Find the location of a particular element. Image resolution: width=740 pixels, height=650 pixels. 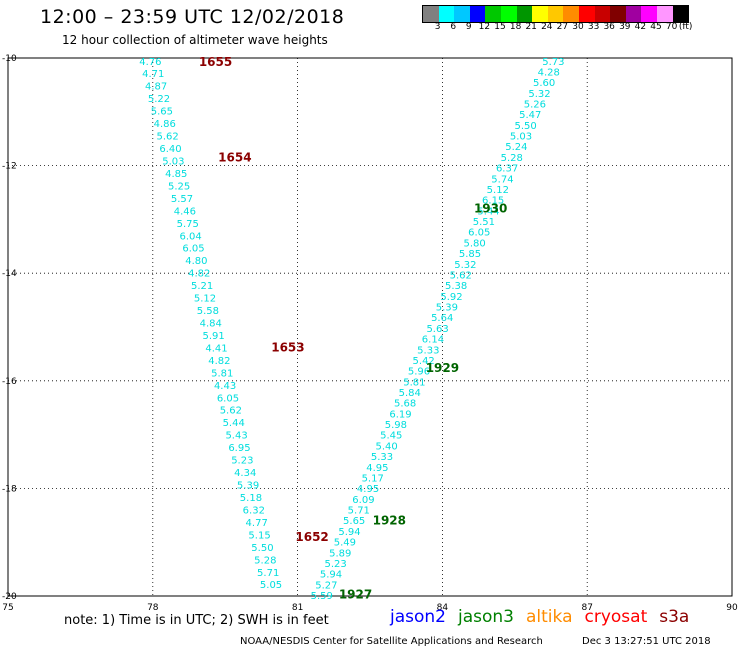

wave-height-value: 6.40 is located at coordinates (170, 149).